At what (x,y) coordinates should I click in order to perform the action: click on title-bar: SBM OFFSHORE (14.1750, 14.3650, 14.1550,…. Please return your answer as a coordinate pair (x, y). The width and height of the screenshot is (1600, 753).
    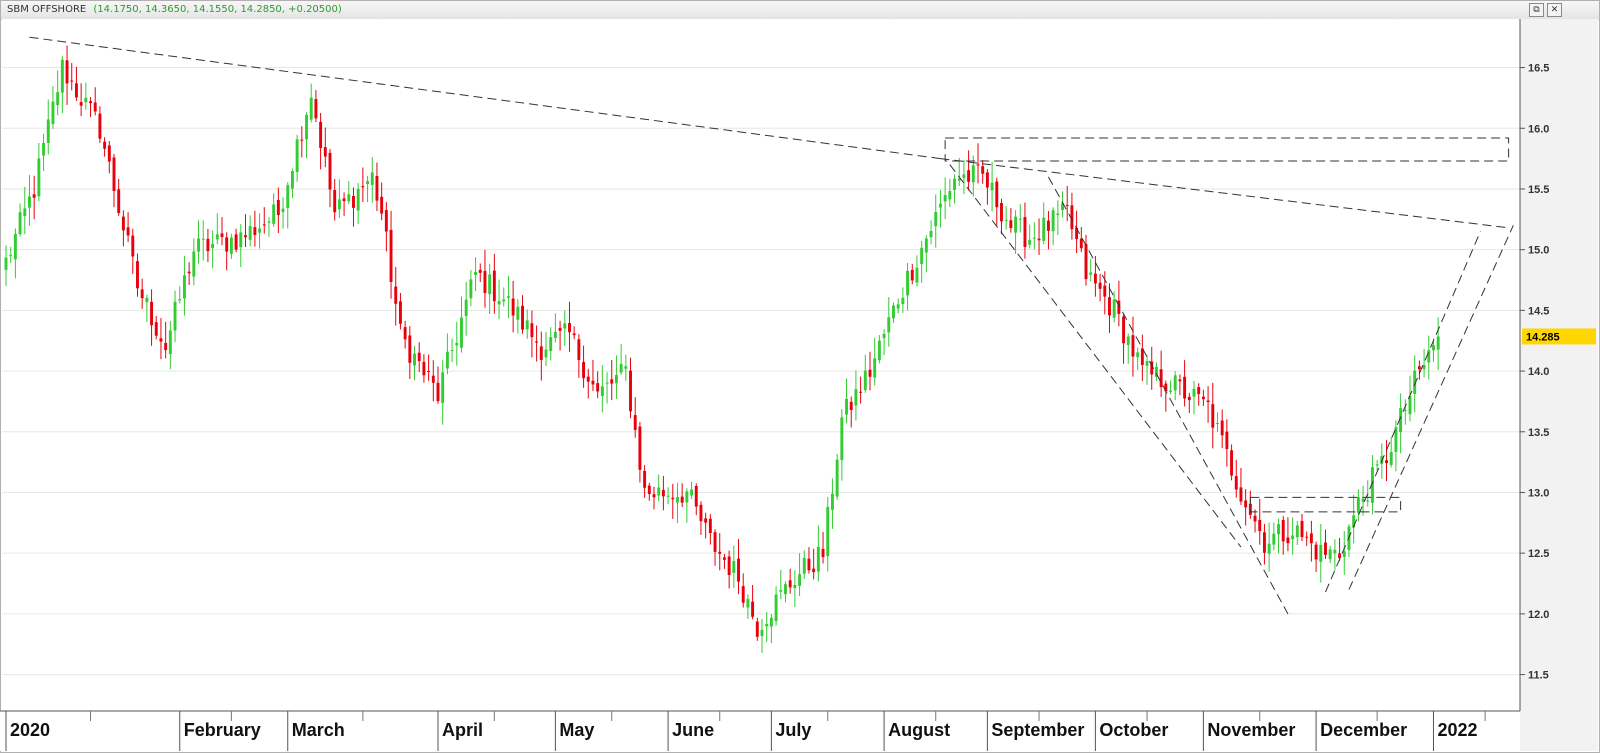
    Looking at the image, I should click on (800, 10).